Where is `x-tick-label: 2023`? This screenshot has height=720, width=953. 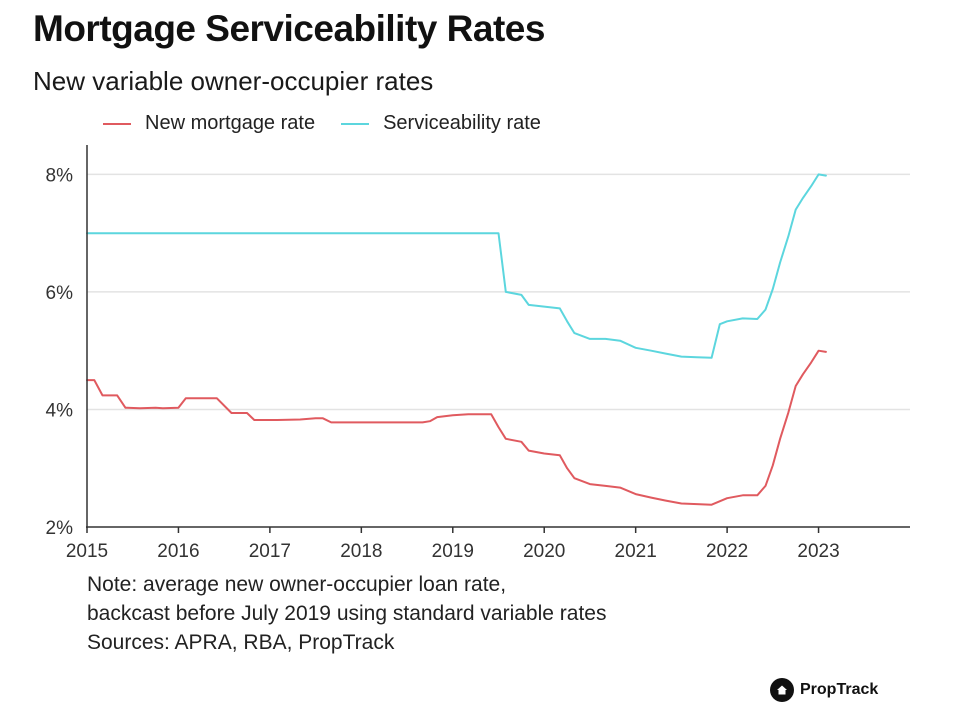 x-tick-label: 2023 is located at coordinates (818, 551).